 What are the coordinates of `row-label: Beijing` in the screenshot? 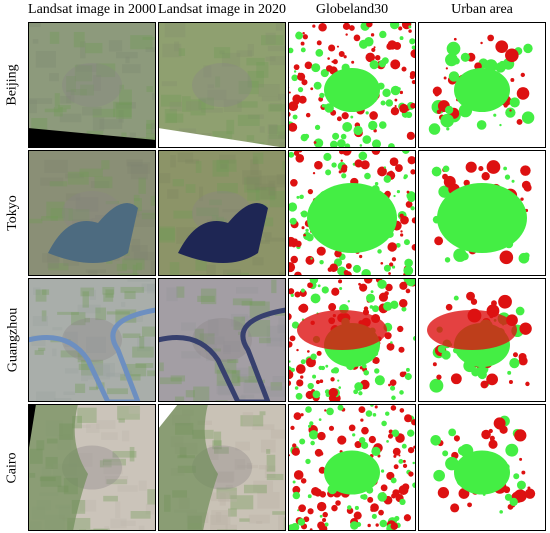 It's located at (13, 85).